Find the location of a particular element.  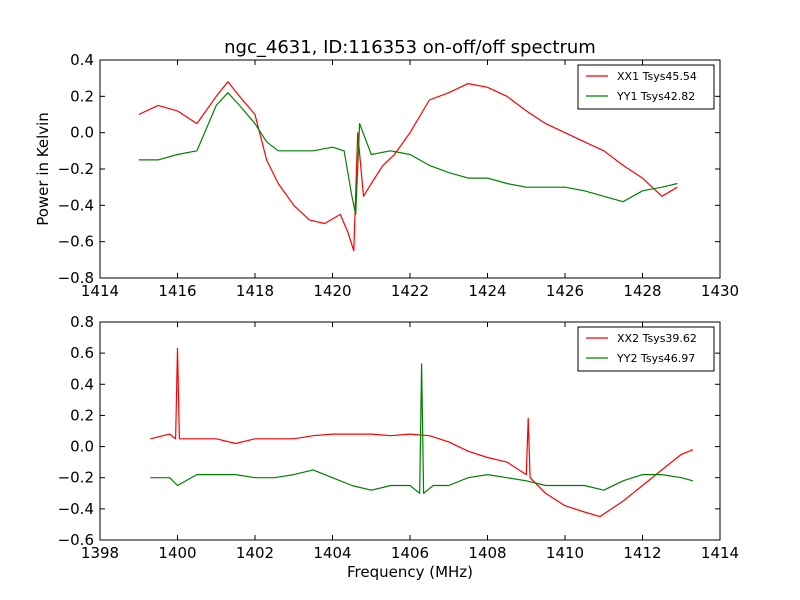

bottom-y-tick-label: −0.6 is located at coordinates (76, 540).